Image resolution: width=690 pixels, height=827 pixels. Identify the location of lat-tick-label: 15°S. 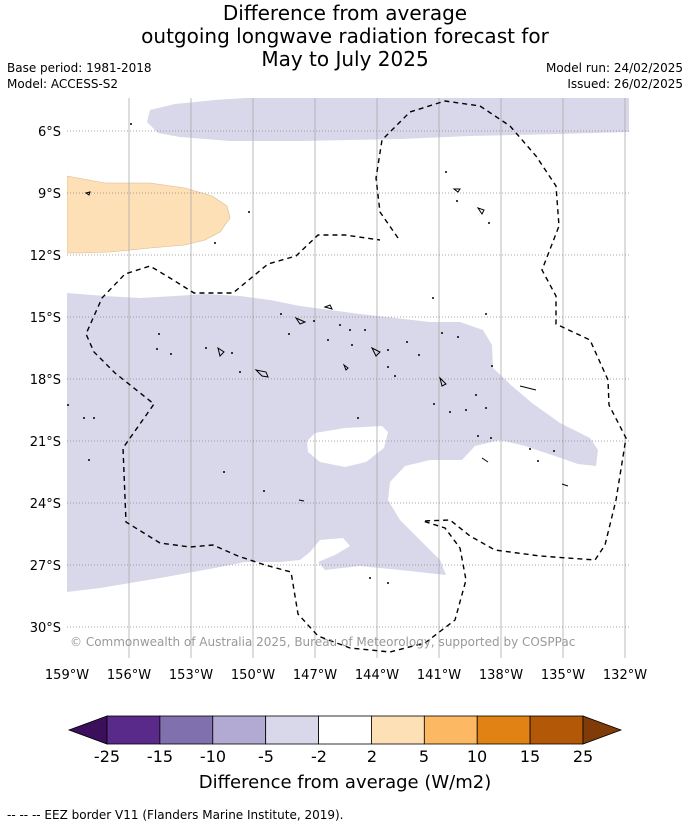
(45, 318).